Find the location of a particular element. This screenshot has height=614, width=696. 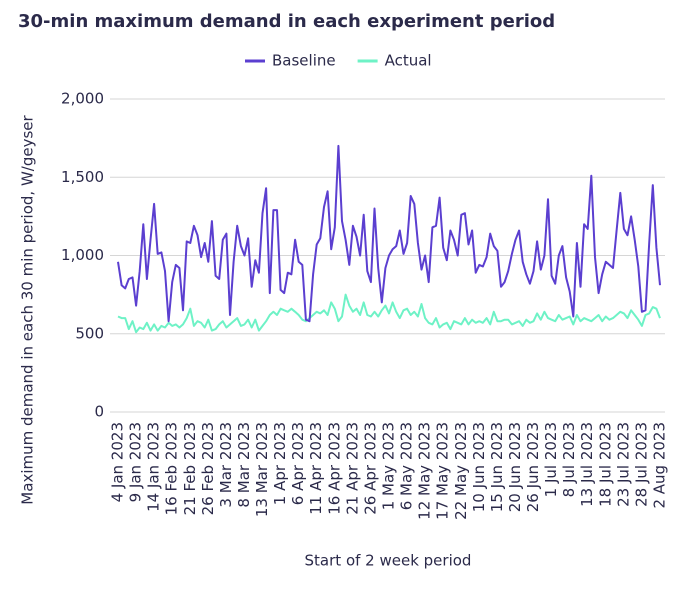

x-tick-label: 14 Jan 2023 is located at coordinates (154, 467).